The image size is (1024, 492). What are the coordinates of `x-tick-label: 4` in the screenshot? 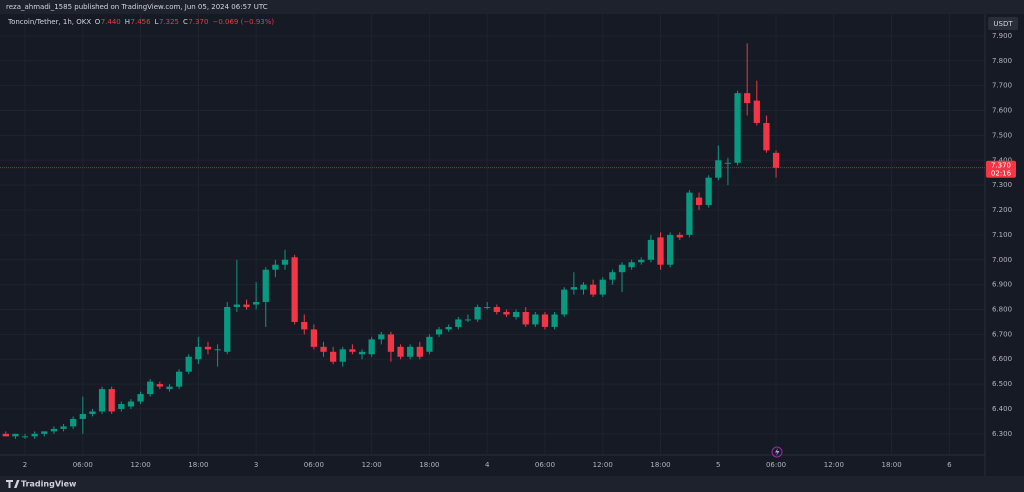 It's located at (487, 465).